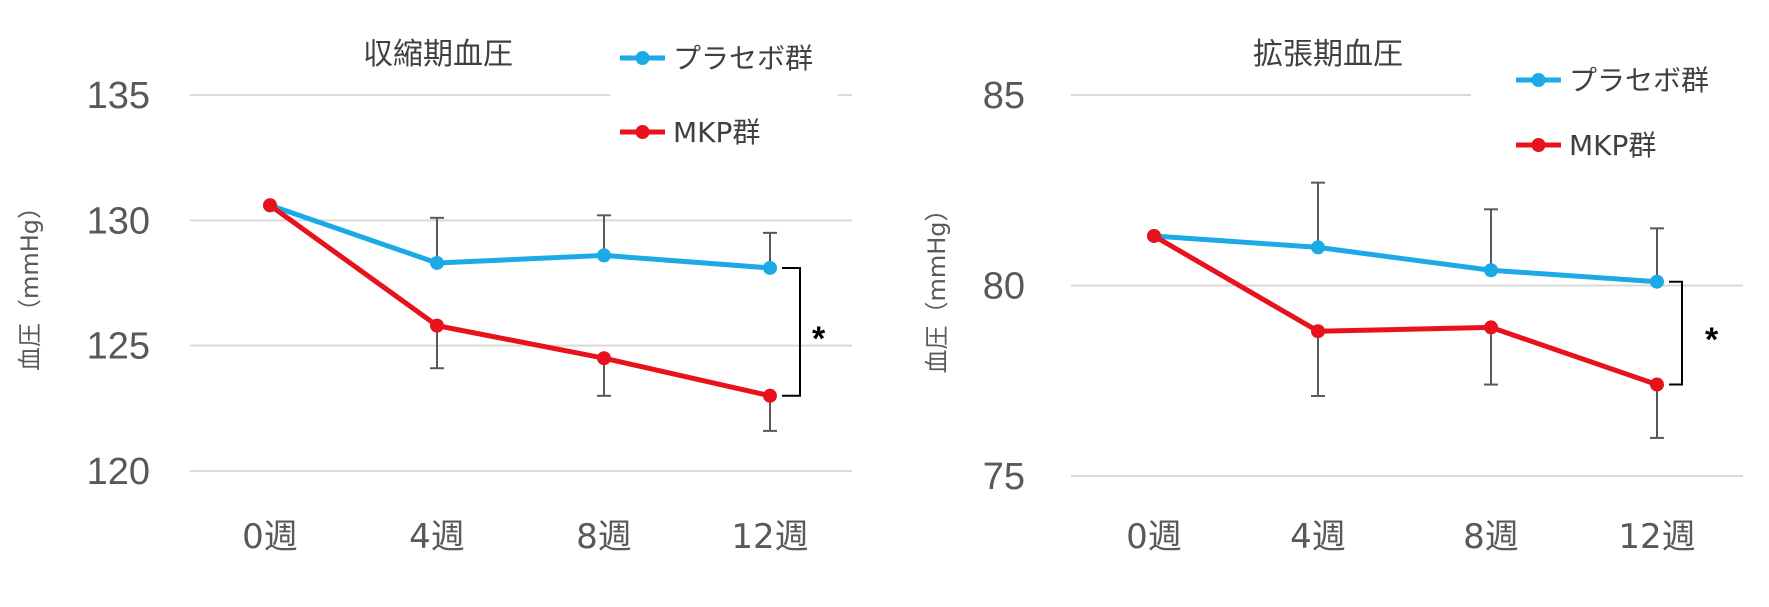 The width and height of the screenshot is (1769, 607). I want to click on y-tick-label: 75, so click(1004, 477).